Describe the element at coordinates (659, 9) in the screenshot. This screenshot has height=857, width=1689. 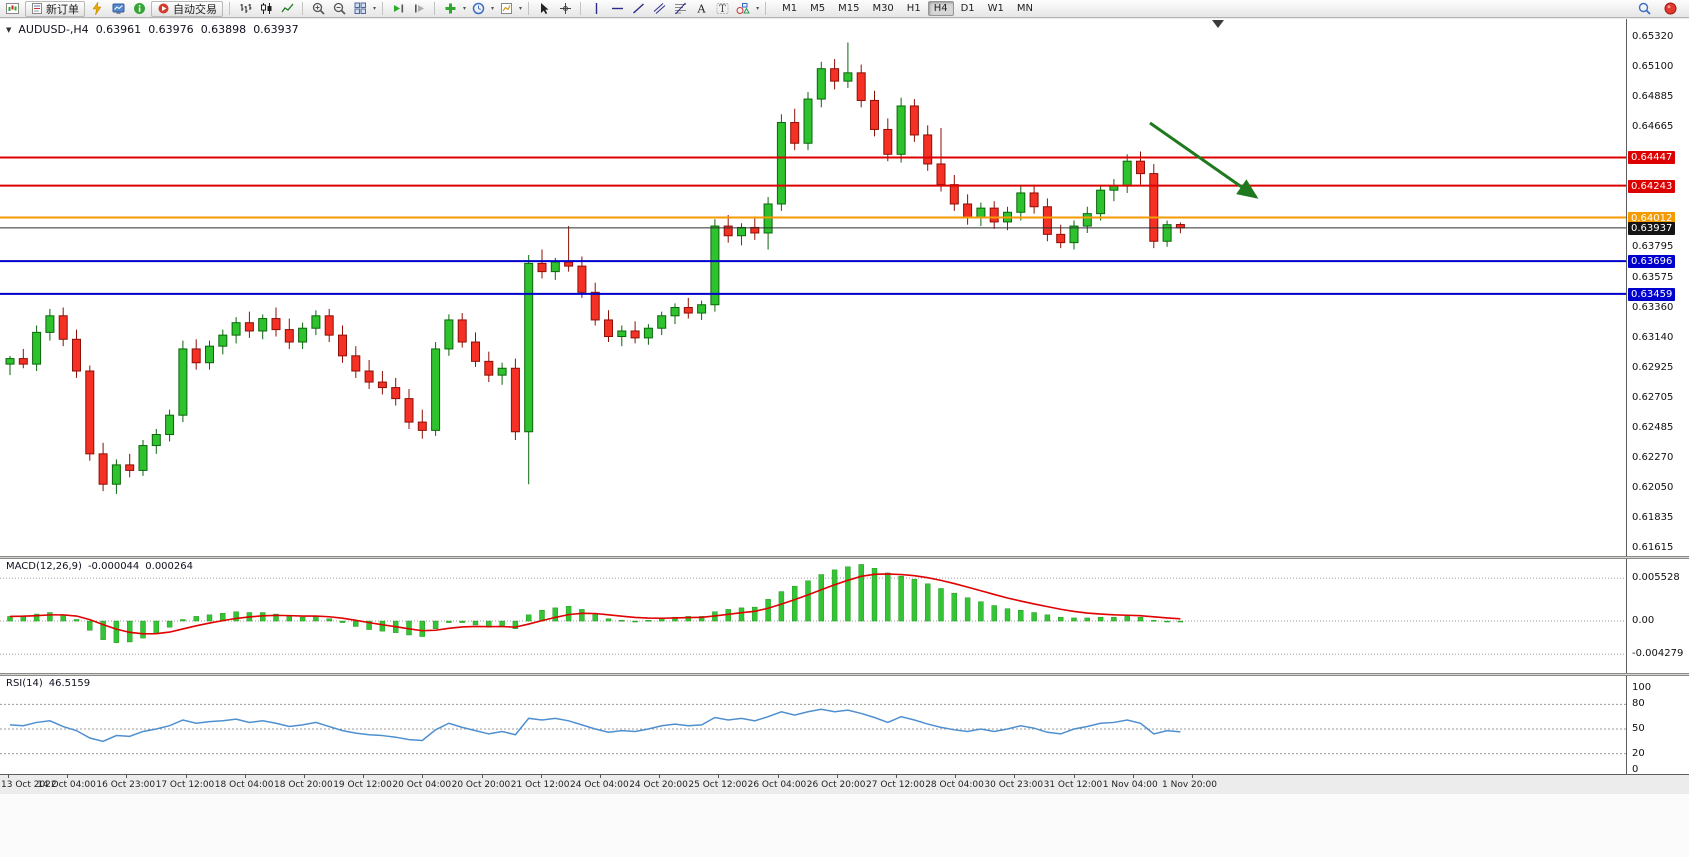
I see `channel-tool-icon` at that location.